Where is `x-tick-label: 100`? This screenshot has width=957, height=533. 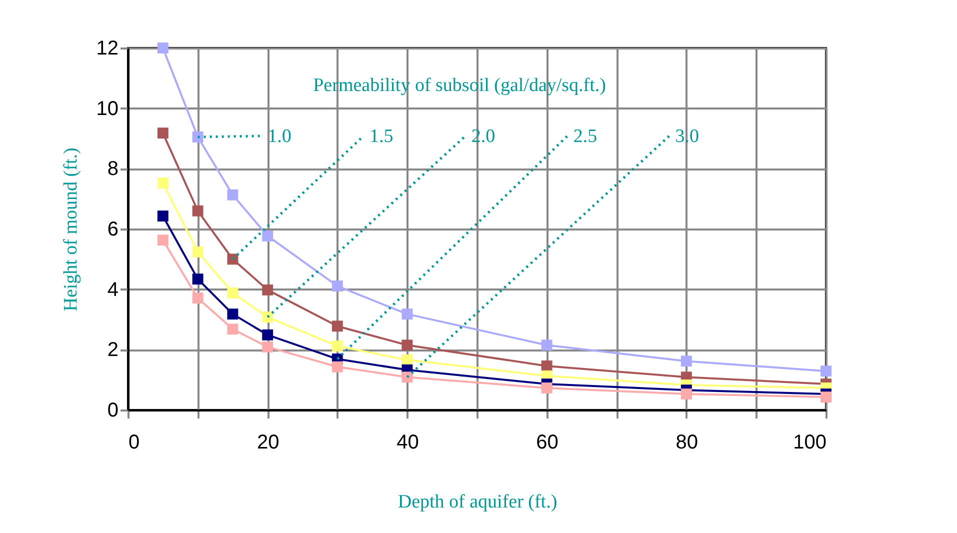
x-tick-label: 100 is located at coordinates (809, 443).